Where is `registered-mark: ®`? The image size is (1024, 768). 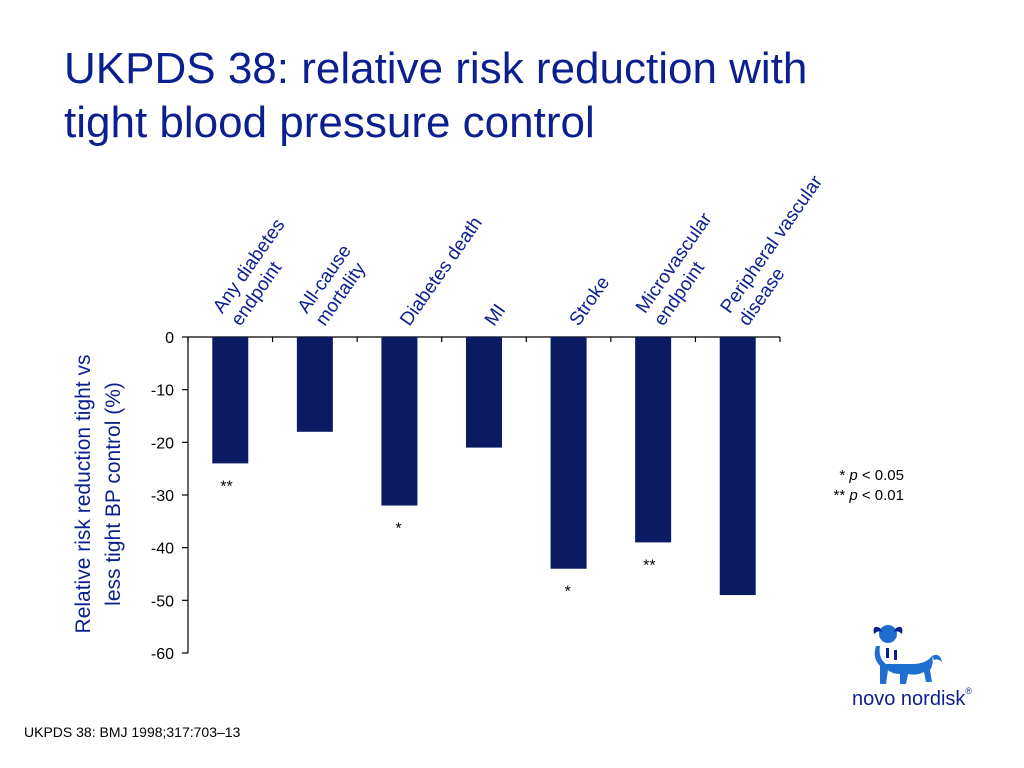
registered-mark: ® is located at coordinates (969, 691).